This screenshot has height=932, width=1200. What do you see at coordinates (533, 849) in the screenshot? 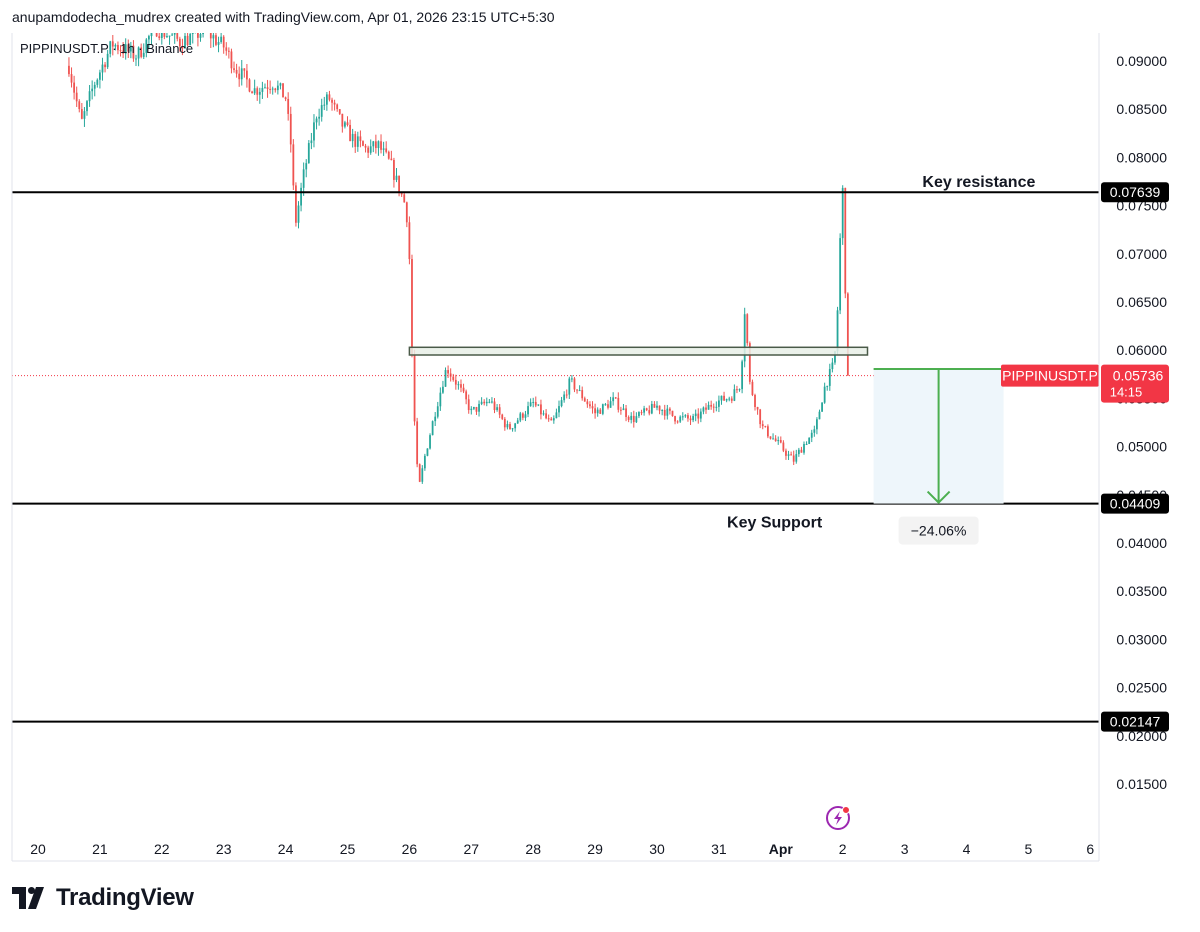
I see `time-tick-label: 28` at bounding box center [533, 849].